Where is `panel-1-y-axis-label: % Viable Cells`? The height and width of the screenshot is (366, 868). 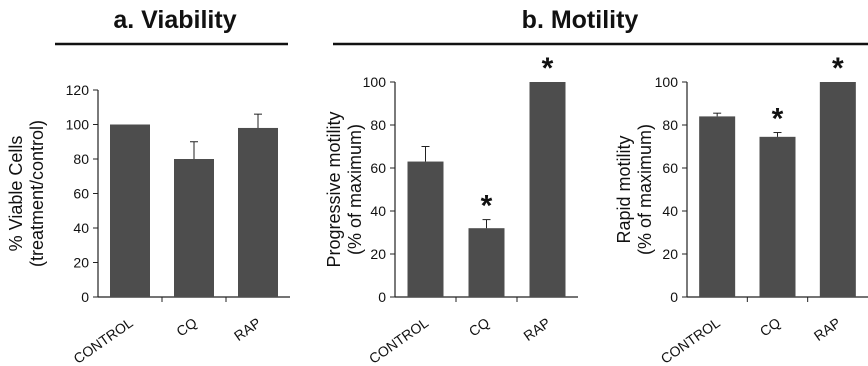
panel-1-y-axis-label: % Viable Cells is located at coordinates (16, 194).